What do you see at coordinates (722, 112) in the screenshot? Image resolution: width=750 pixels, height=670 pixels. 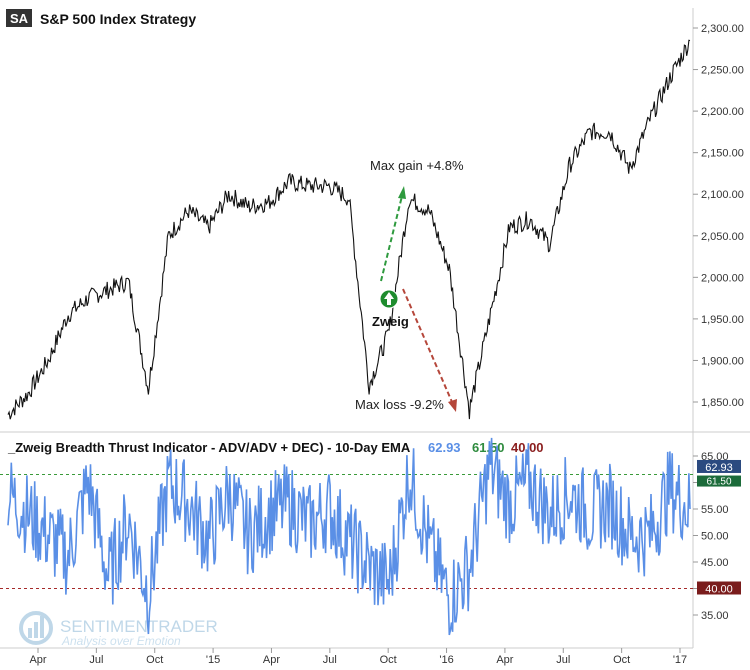 I see `price-y-tick-label: 2,200.00` at bounding box center [722, 112].